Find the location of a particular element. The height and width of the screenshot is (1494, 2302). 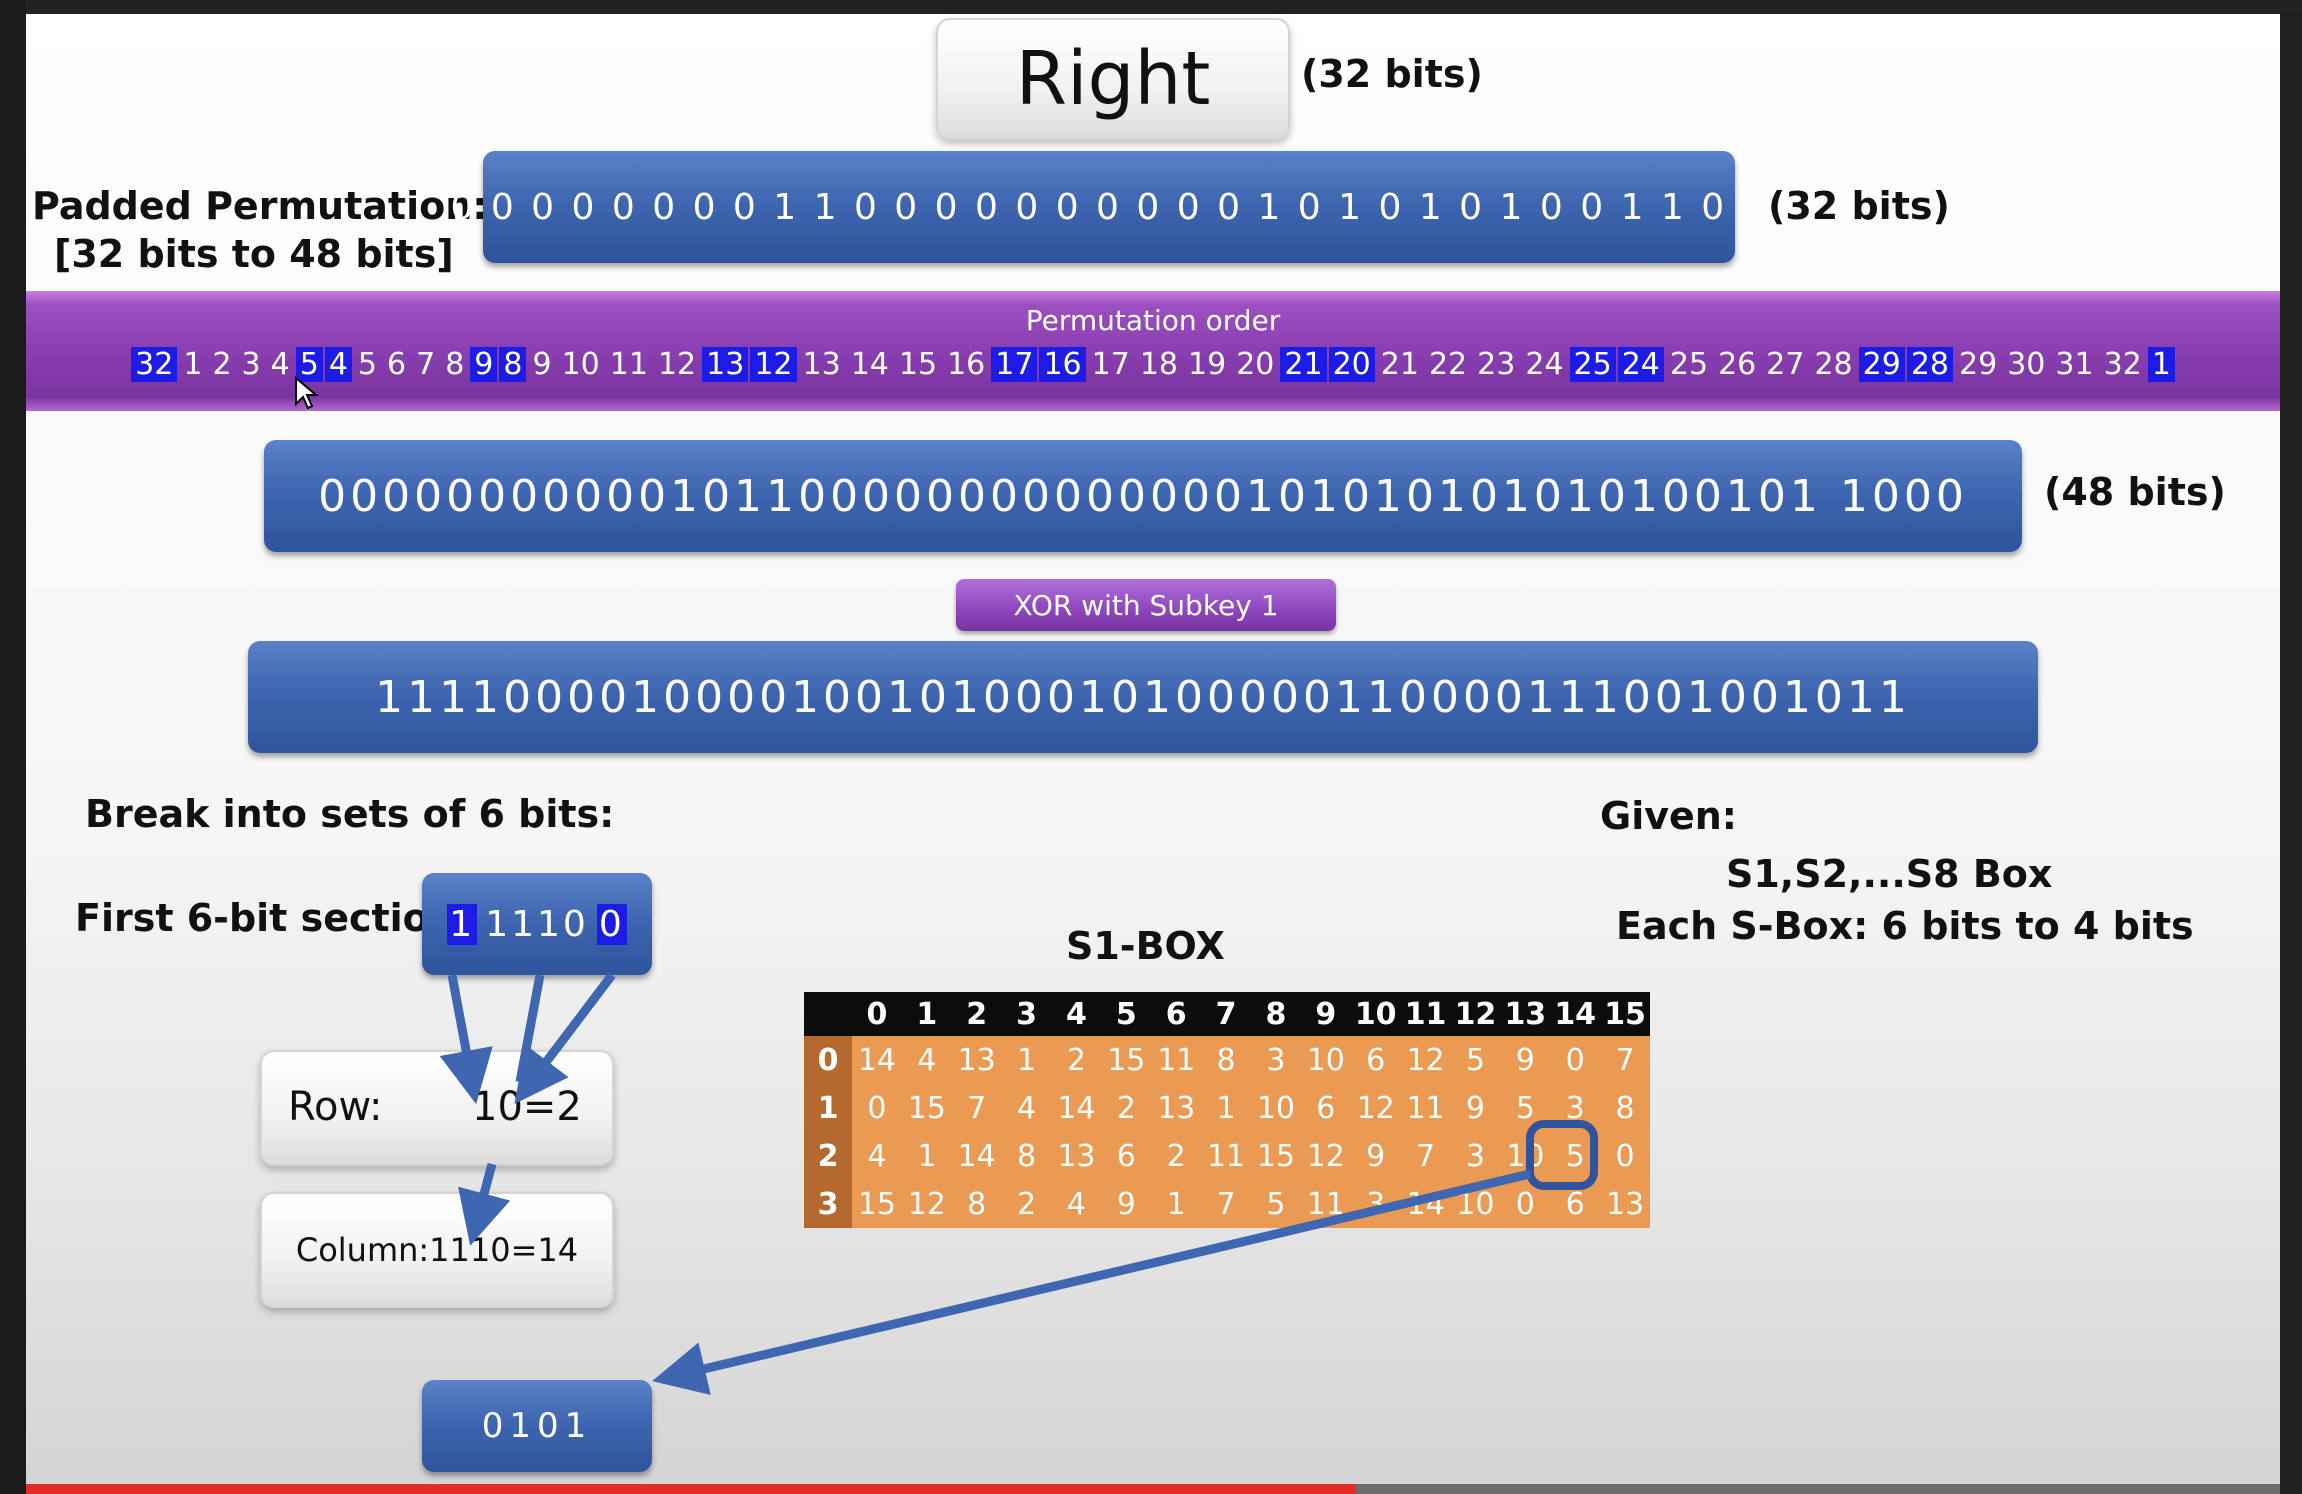

mouse-cursor-icon is located at coordinates (307, 393).